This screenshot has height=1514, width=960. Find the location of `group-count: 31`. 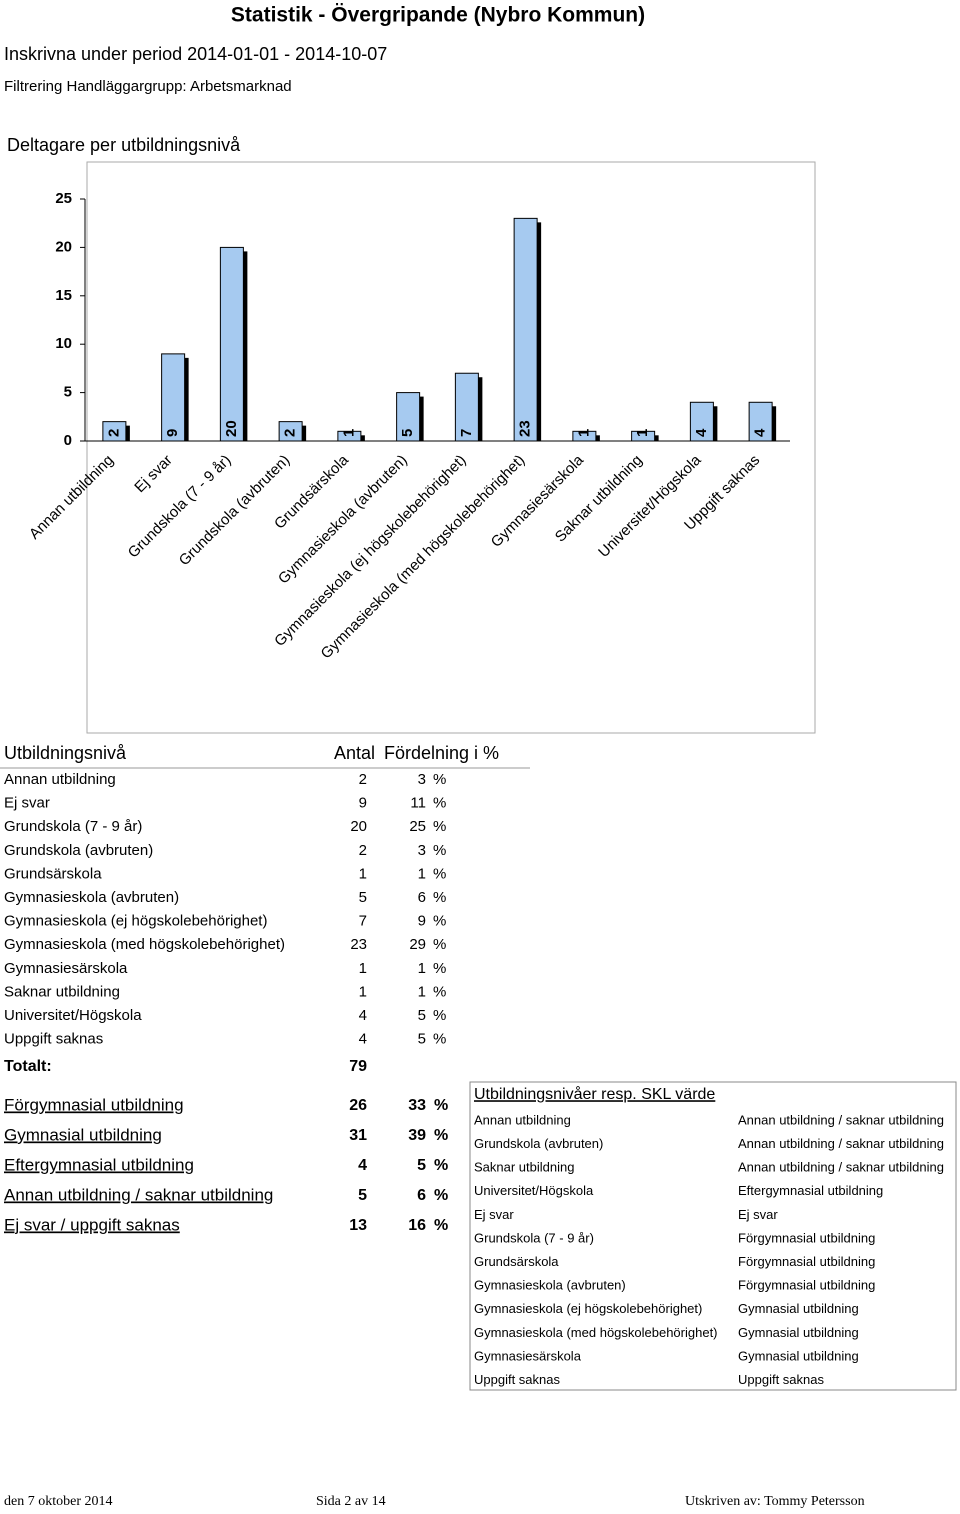

group-count: 31 is located at coordinates (358, 1135).